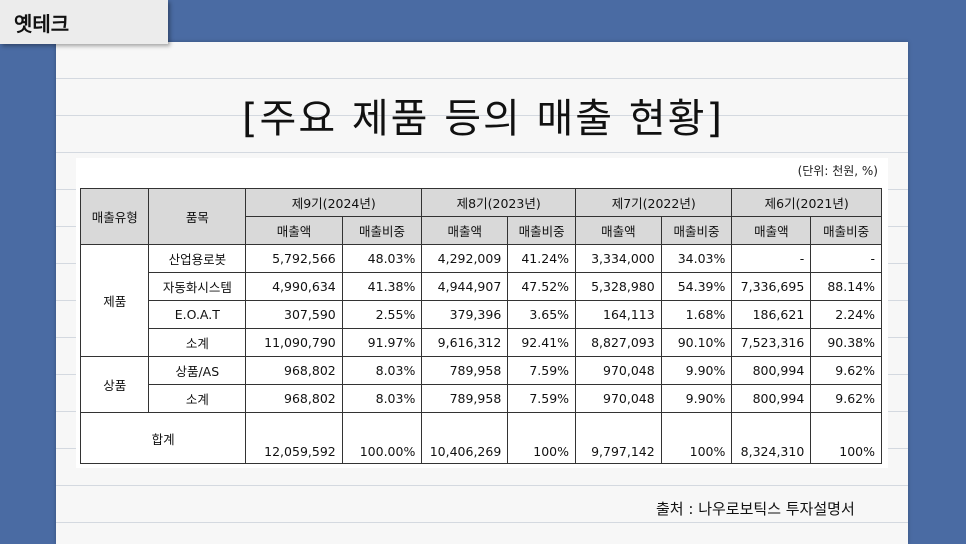  What do you see at coordinates (846, 342) in the screenshot?
I see `ratio-cell: 90.38%` at bounding box center [846, 342].